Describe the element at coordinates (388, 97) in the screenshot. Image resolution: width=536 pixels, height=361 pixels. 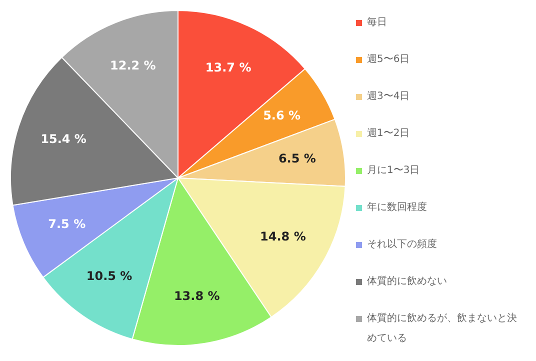
I see `legend-label: 週3〜4日` at that location.